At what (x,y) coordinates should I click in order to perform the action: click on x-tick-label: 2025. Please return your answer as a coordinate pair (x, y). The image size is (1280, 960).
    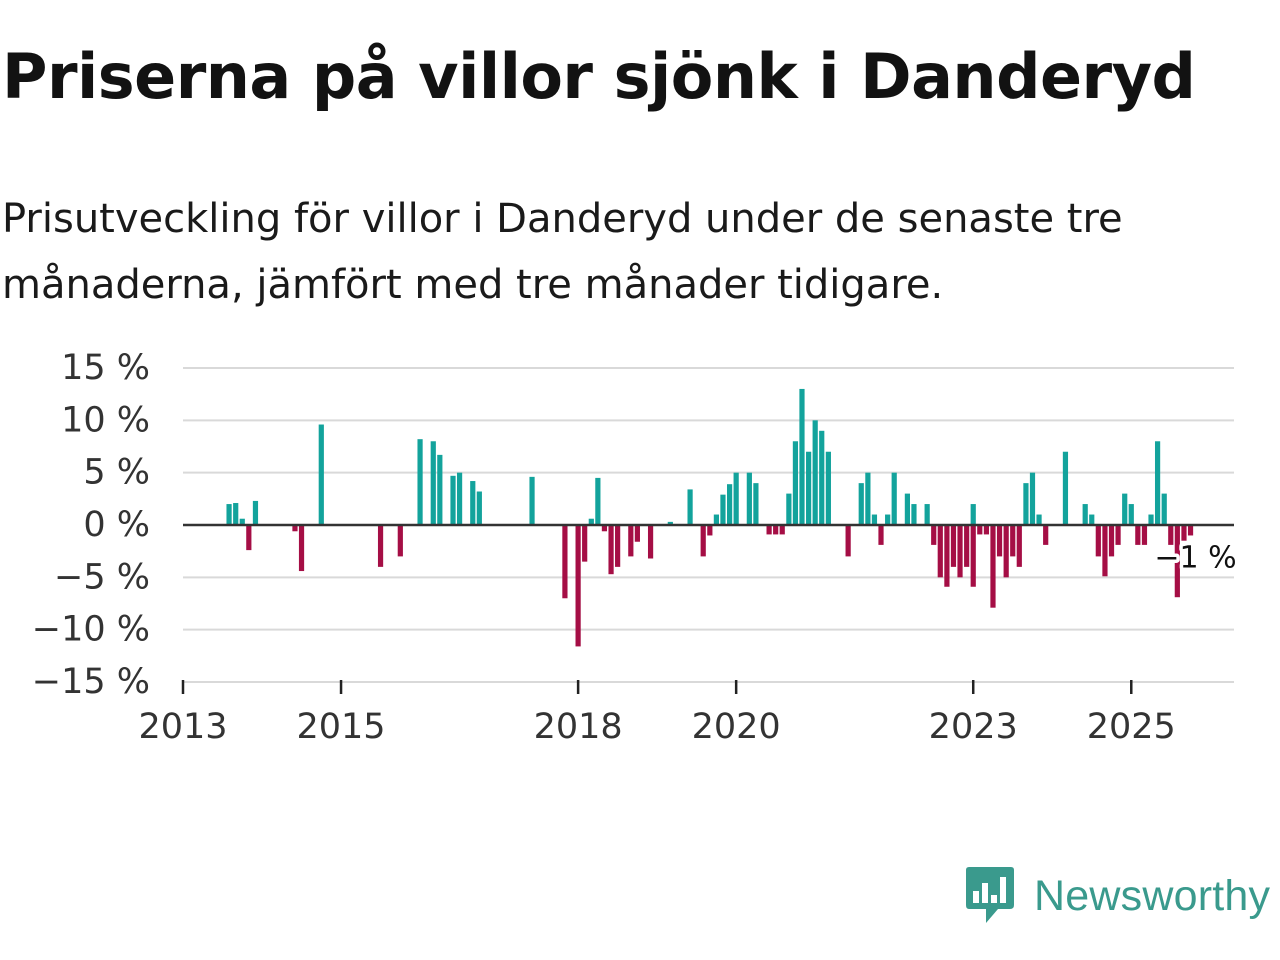
    Looking at the image, I should click on (1131, 727).